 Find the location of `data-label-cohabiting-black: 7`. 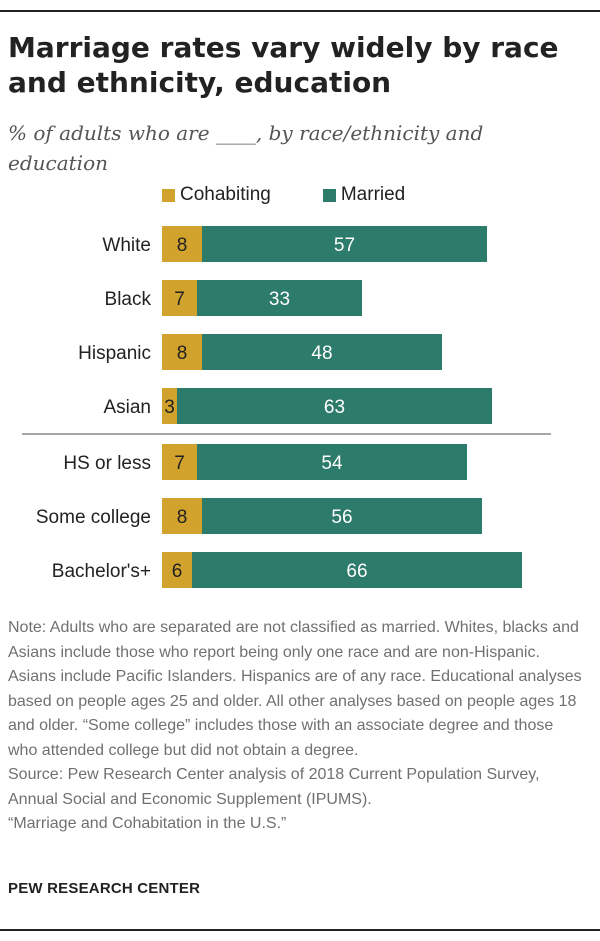

data-label-cohabiting-black: 7 is located at coordinates (179, 299).